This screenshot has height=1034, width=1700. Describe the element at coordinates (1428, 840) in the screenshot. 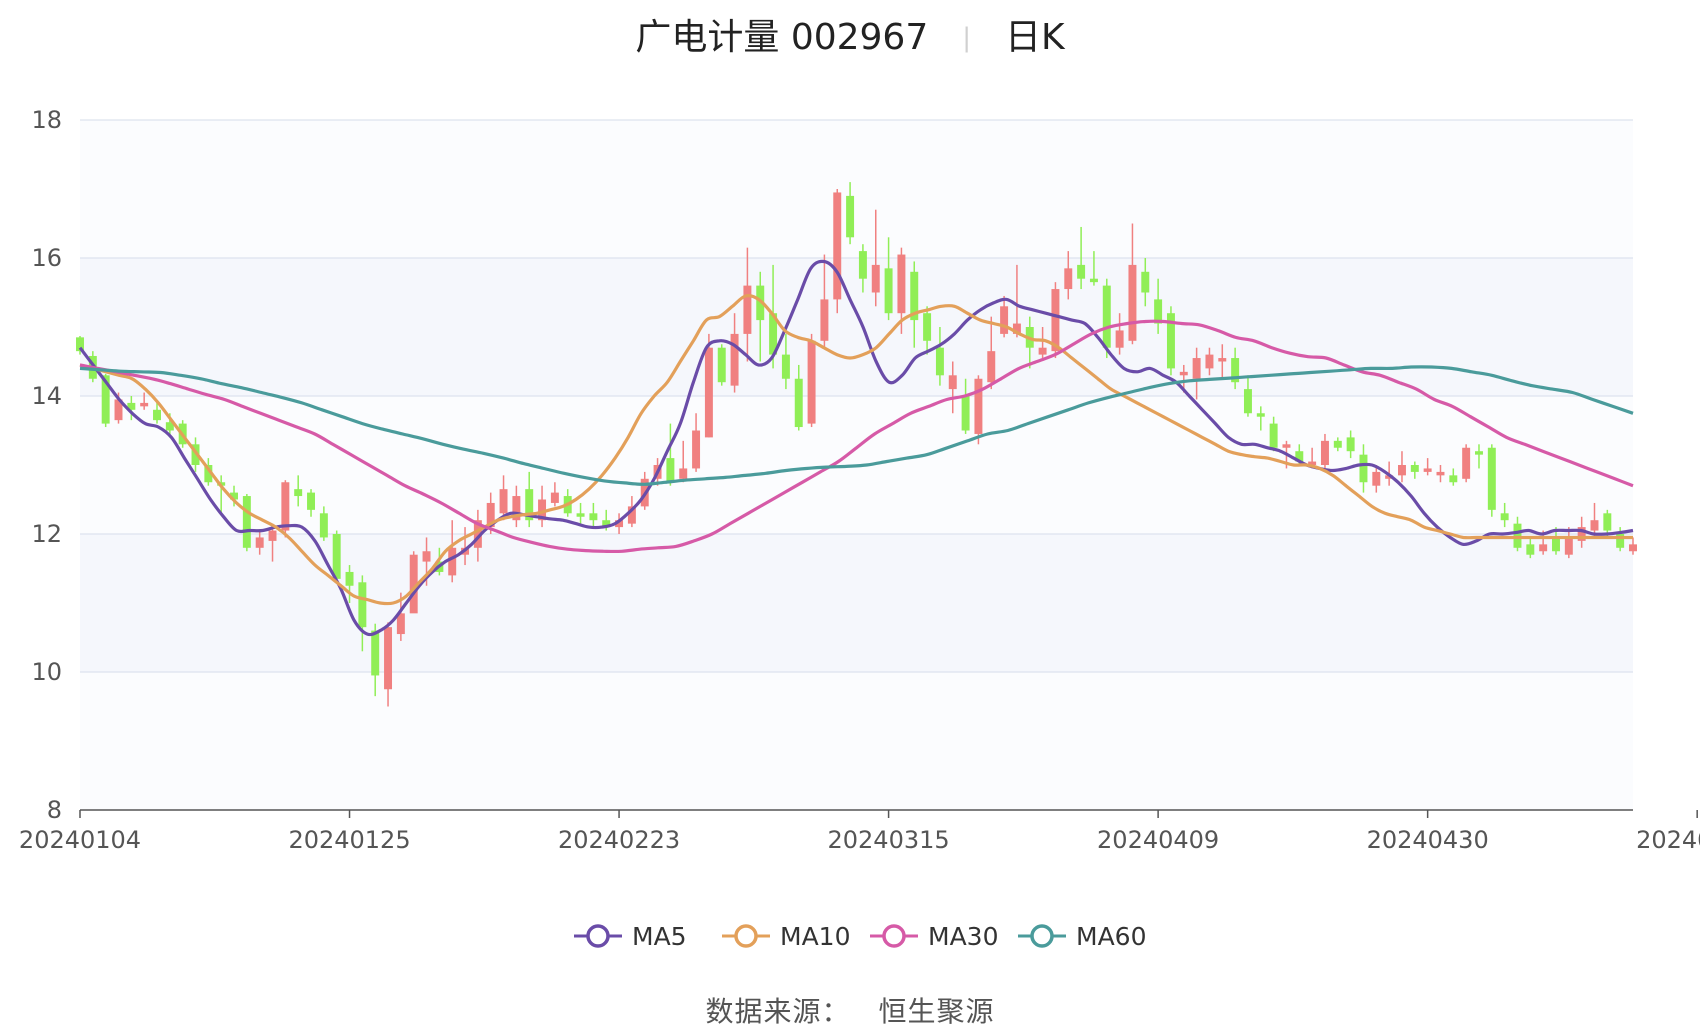

I see `x-tick-label: 20240430` at that location.